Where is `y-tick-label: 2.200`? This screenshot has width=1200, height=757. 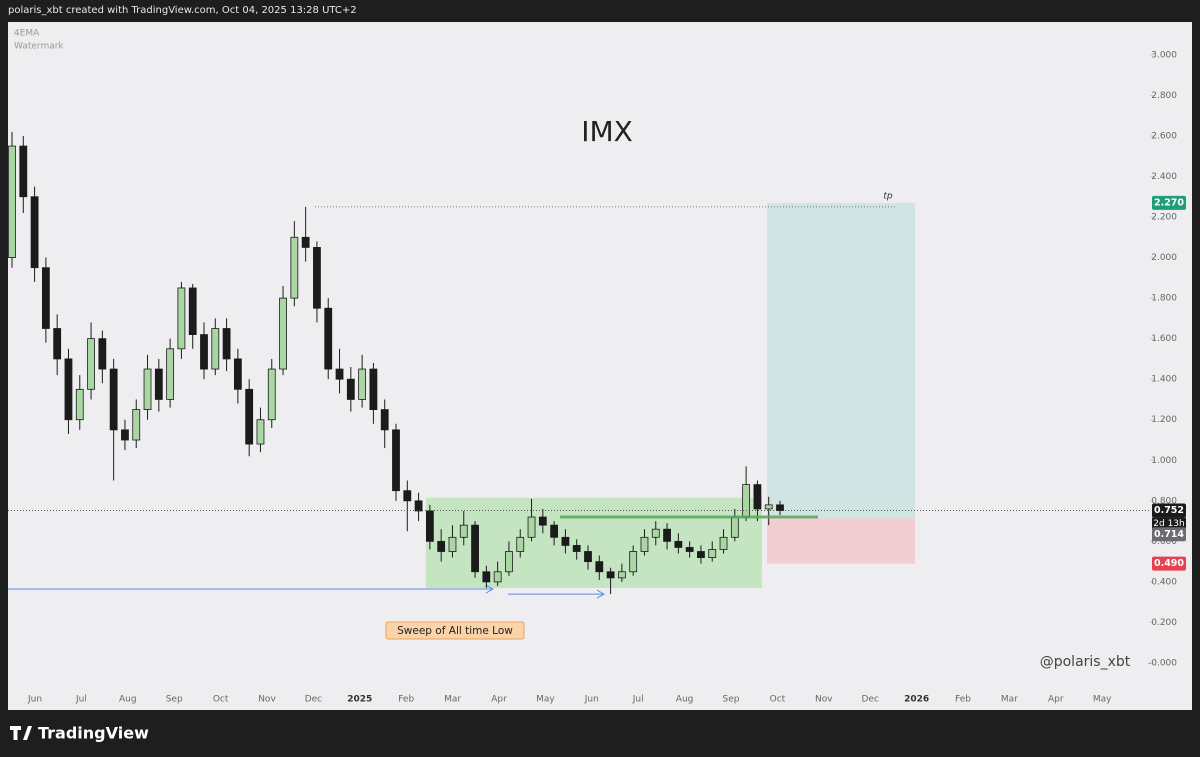
y-tick-label: 2.200 is located at coordinates (1164, 218).